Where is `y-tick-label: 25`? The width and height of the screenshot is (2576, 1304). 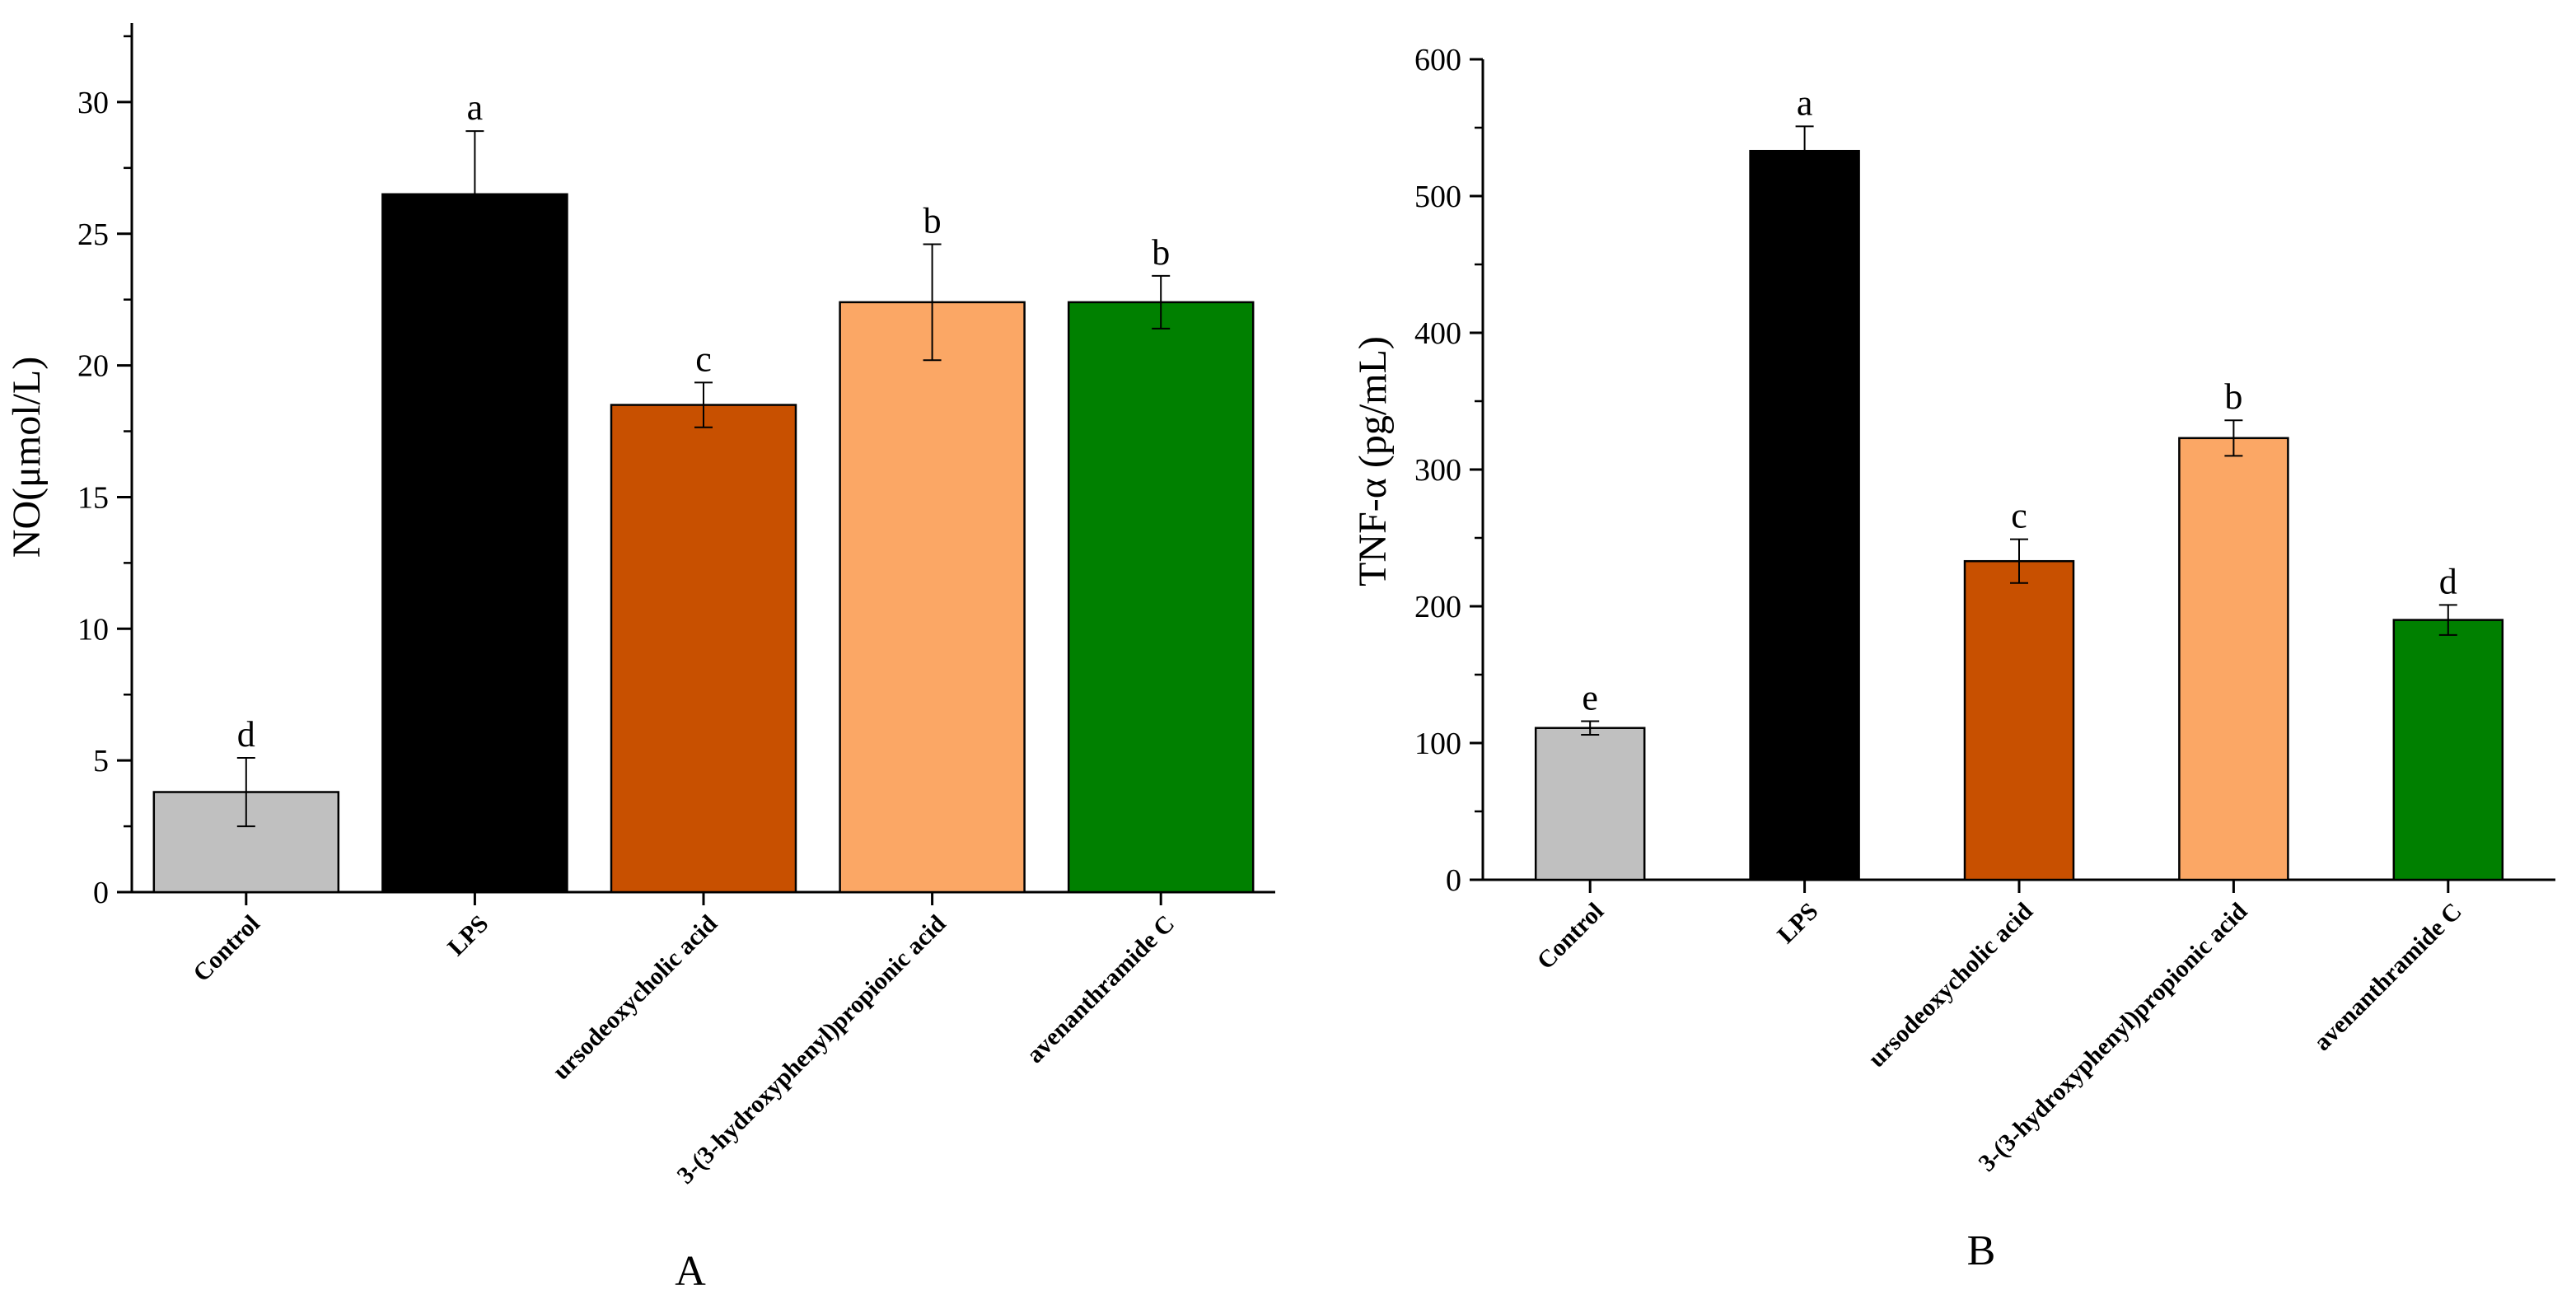 y-tick-label: 25 is located at coordinates (93, 234).